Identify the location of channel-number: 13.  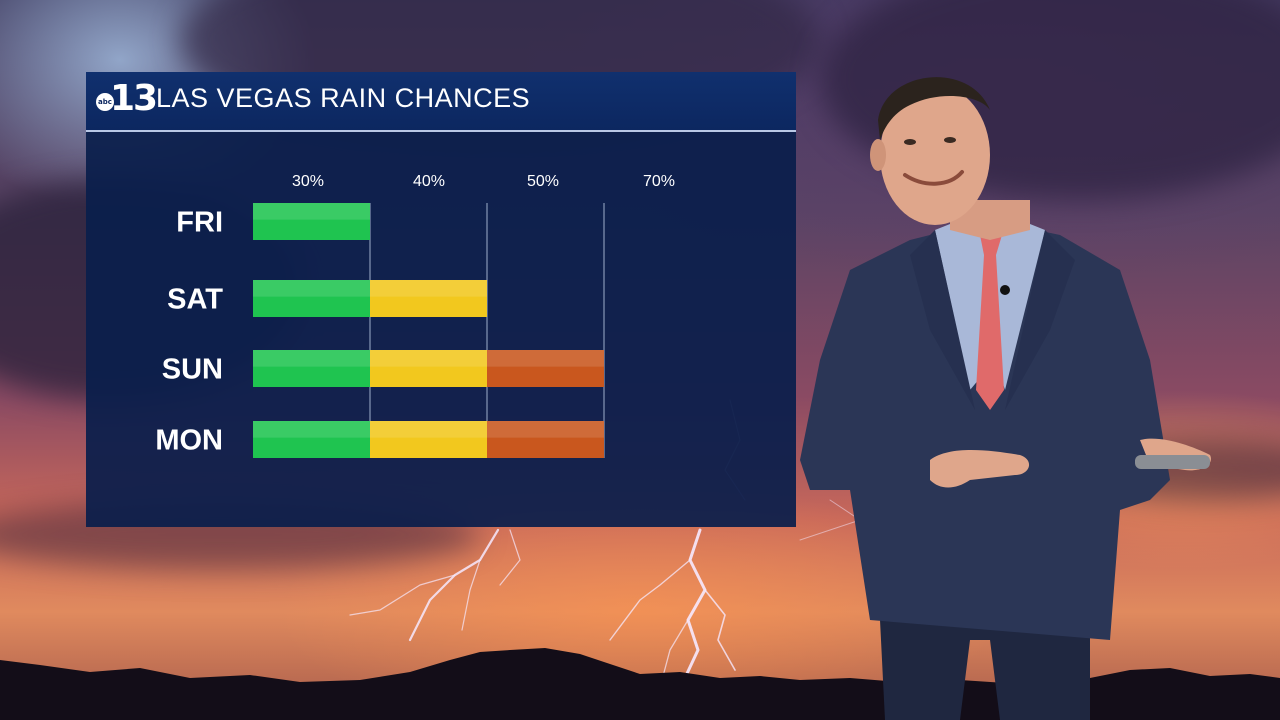
(134, 98).